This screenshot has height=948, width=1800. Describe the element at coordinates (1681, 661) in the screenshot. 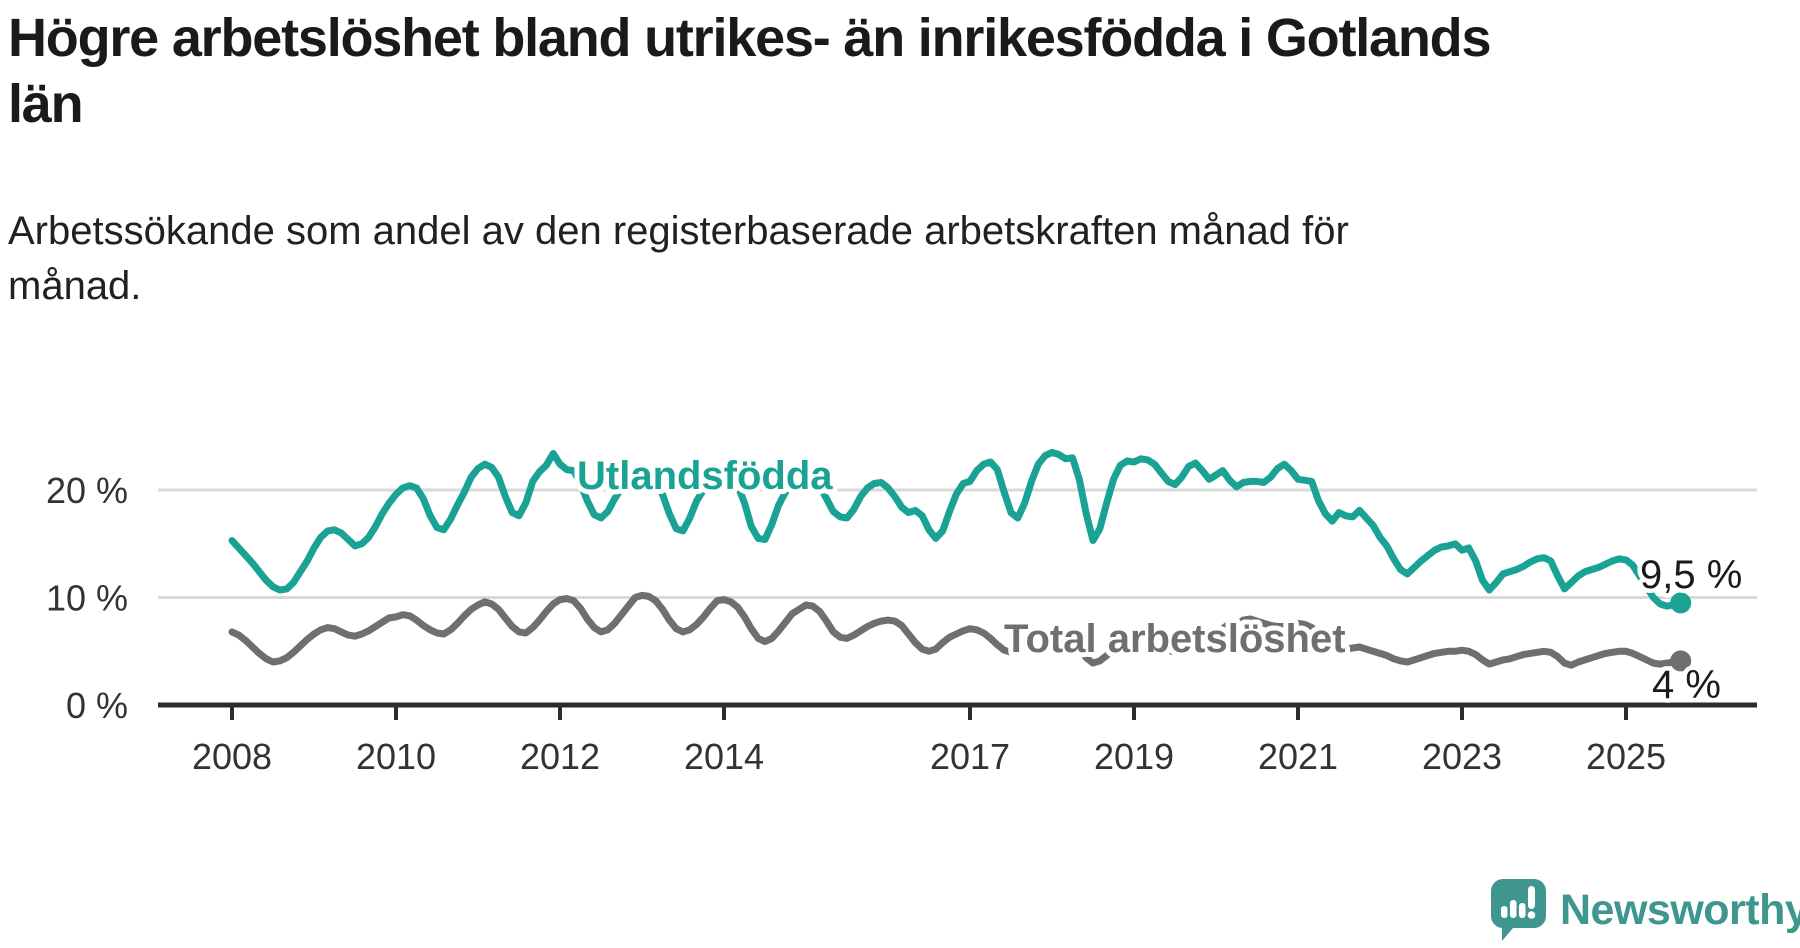

I see `series-end-dot-total` at that location.